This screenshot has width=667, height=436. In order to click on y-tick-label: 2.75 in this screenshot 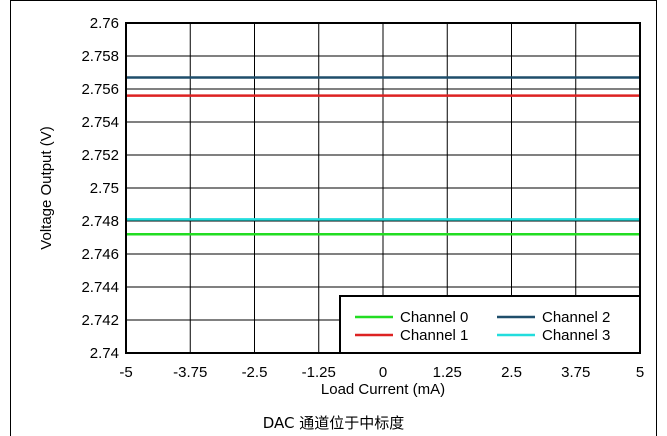, I will do `click(104, 188)`.